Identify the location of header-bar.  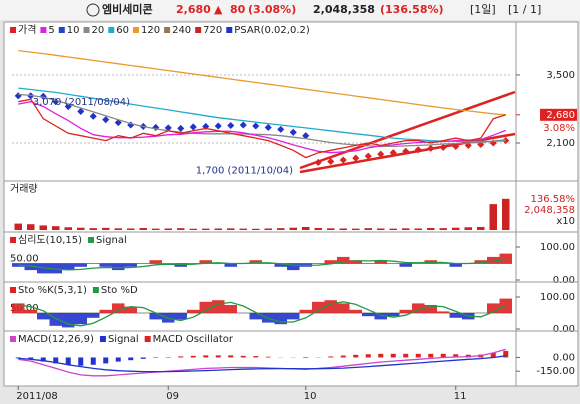
(290, 10).